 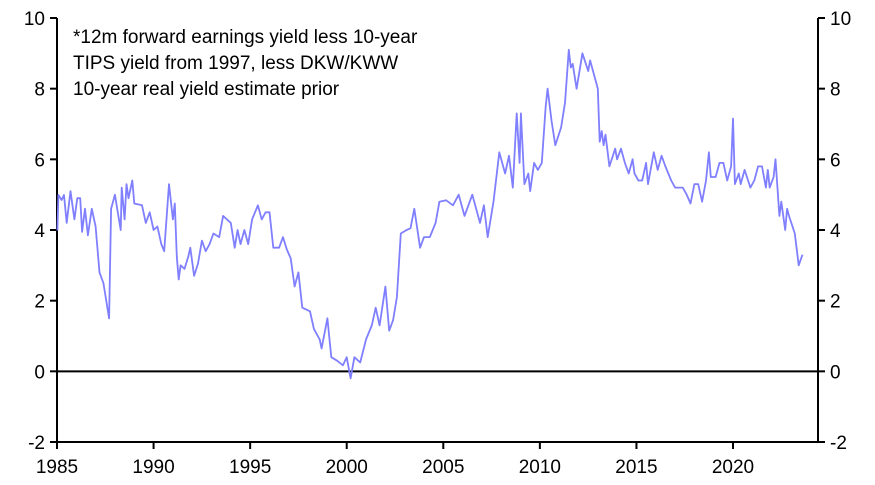 What do you see at coordinates (835, 231) in the screenshot?
I see `right-y-tick-label: 4` at bounding box center [835, 231].